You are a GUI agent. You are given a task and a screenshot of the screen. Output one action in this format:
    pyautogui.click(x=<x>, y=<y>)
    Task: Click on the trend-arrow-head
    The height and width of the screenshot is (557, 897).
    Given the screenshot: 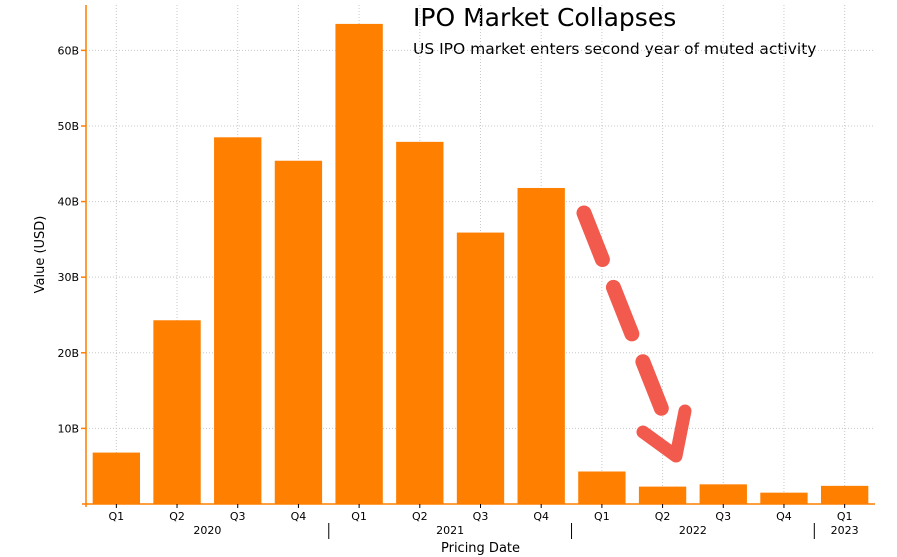 What is the action you would take?
    pyautogui.click(x=664, y=433)
    